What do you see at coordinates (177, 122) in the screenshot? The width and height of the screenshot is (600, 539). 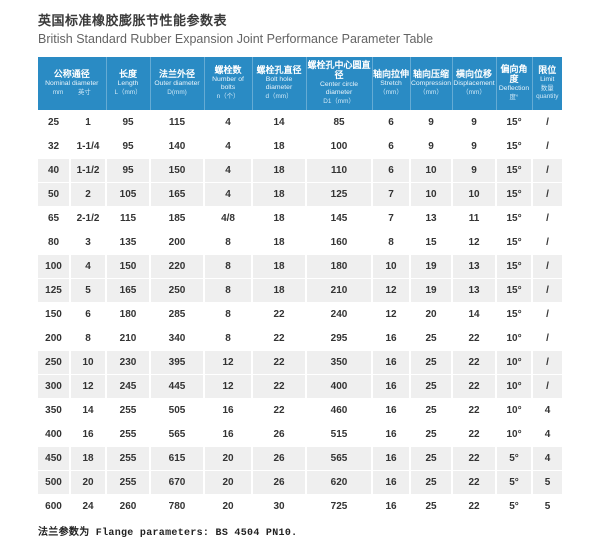 I see `table-cell: 115` at bounding box center [177, 122].